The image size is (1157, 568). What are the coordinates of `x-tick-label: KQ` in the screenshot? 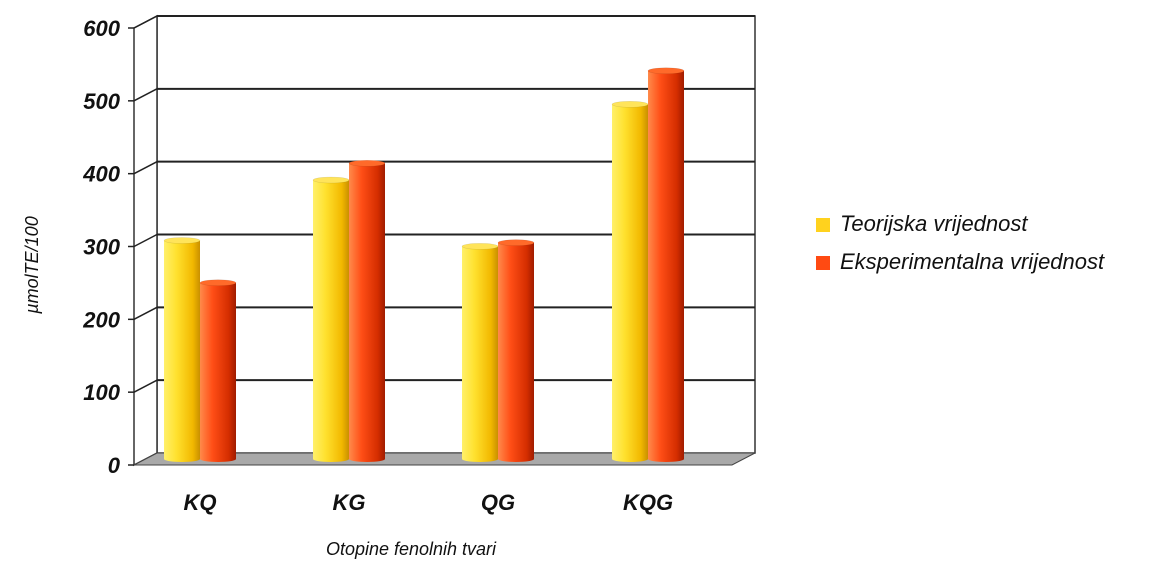 It's located at (200, 502).